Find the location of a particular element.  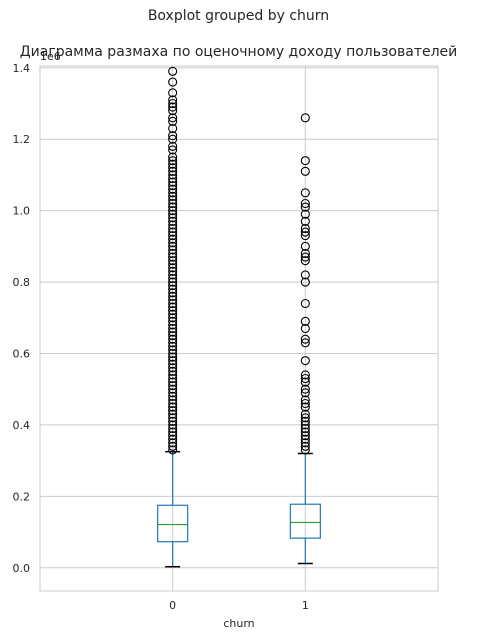

y-tick-label: 0.0 is located at coordinates (22, 568).